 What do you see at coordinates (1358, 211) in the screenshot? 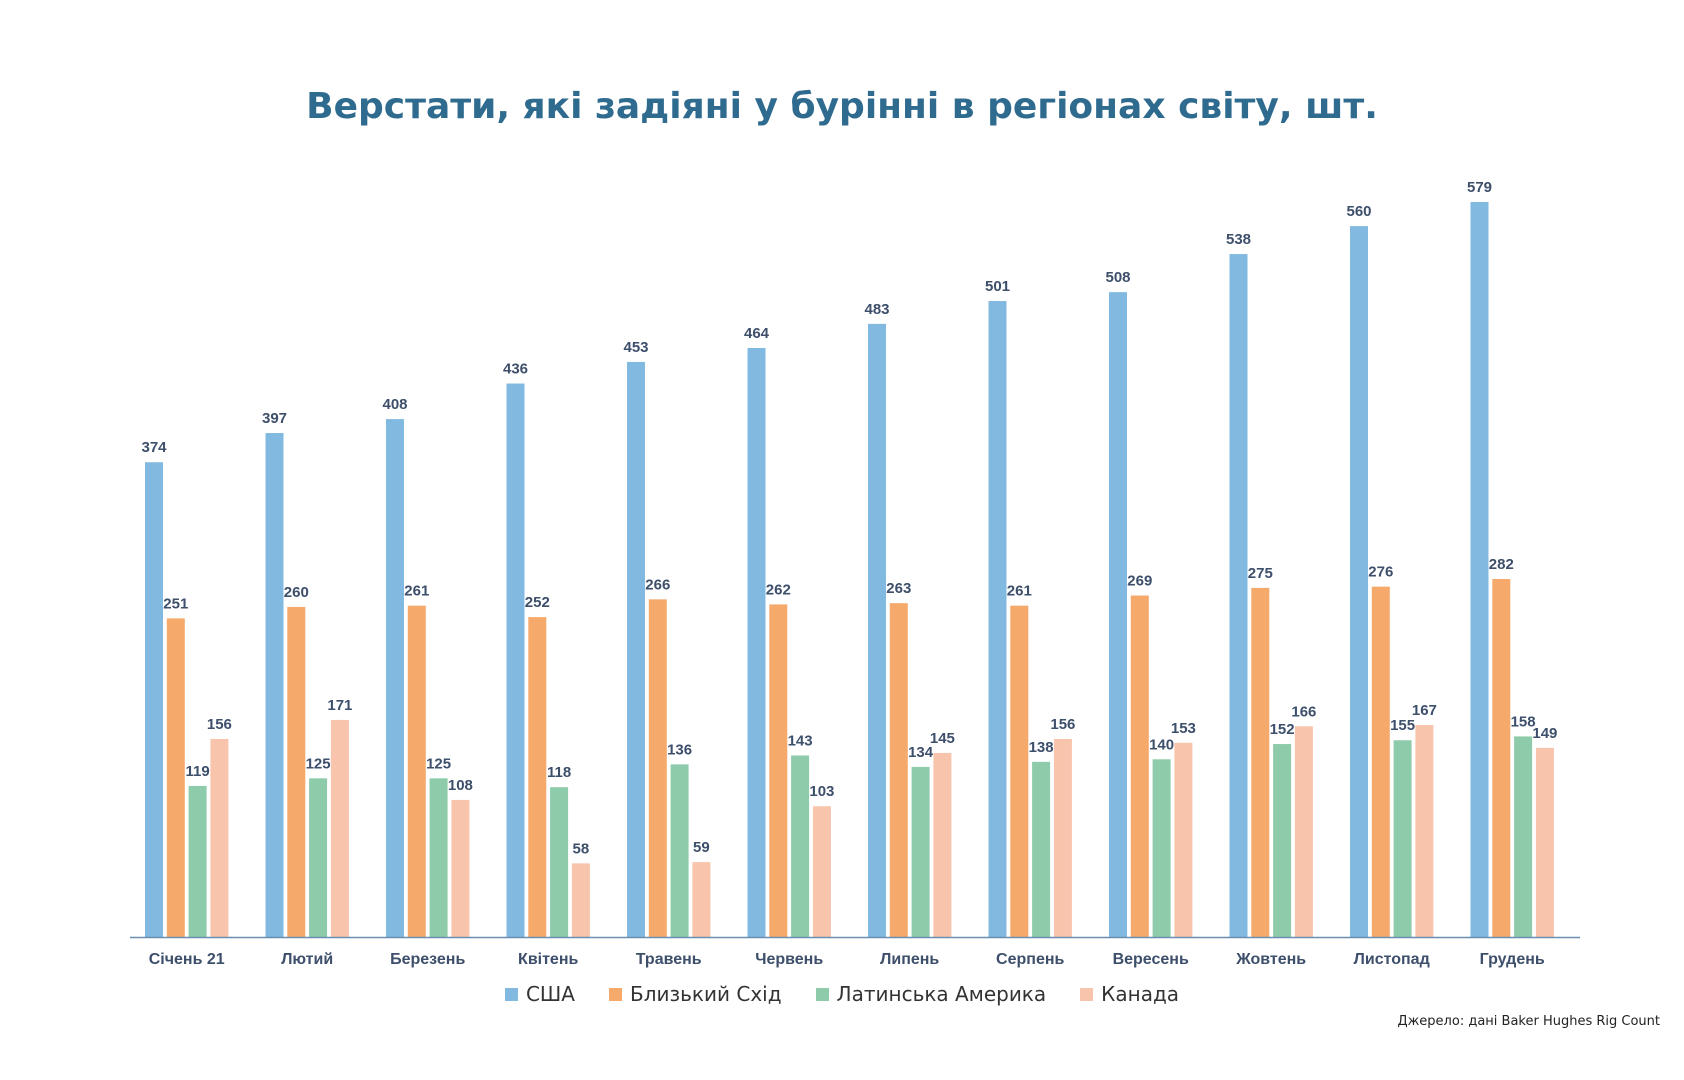
I see `data-label: 560` at bounding box center [1358, 211].